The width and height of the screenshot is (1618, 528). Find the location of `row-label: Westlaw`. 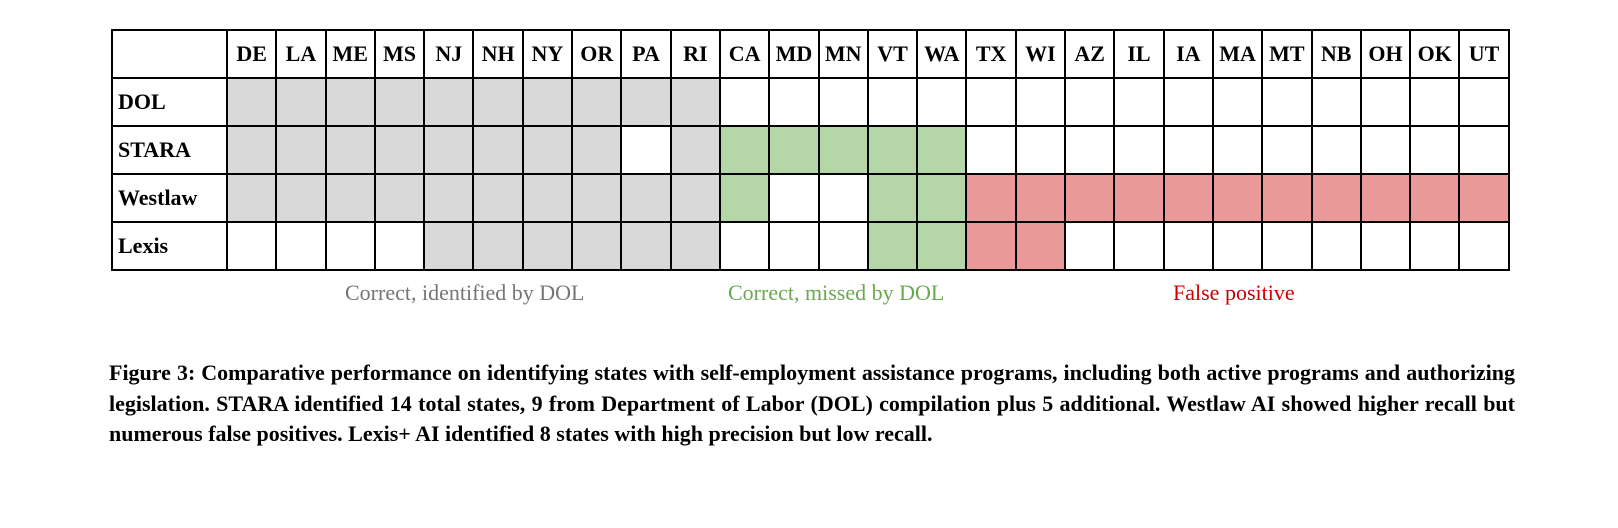

row-label: Westlaw is located at coordinates (169, 198).